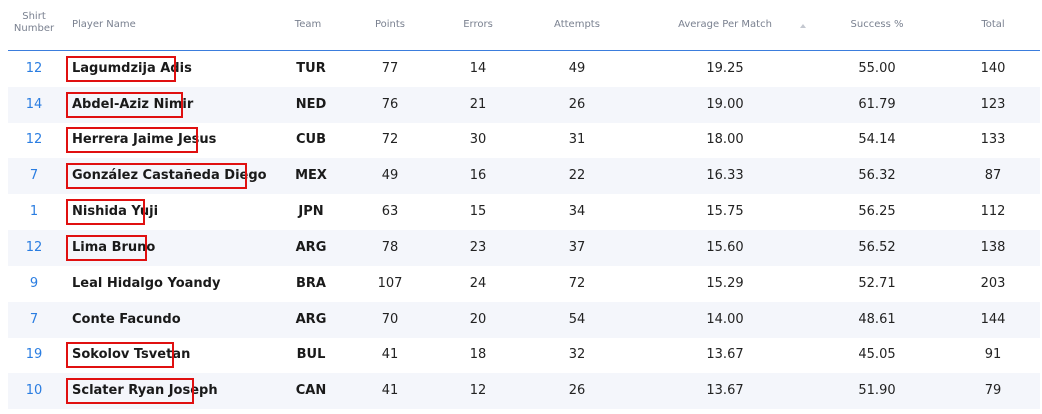  What do you see at coordinates (577, 68) in the screenshot?
I see `attempts-cell: 49` at bounding box center [577, 68].